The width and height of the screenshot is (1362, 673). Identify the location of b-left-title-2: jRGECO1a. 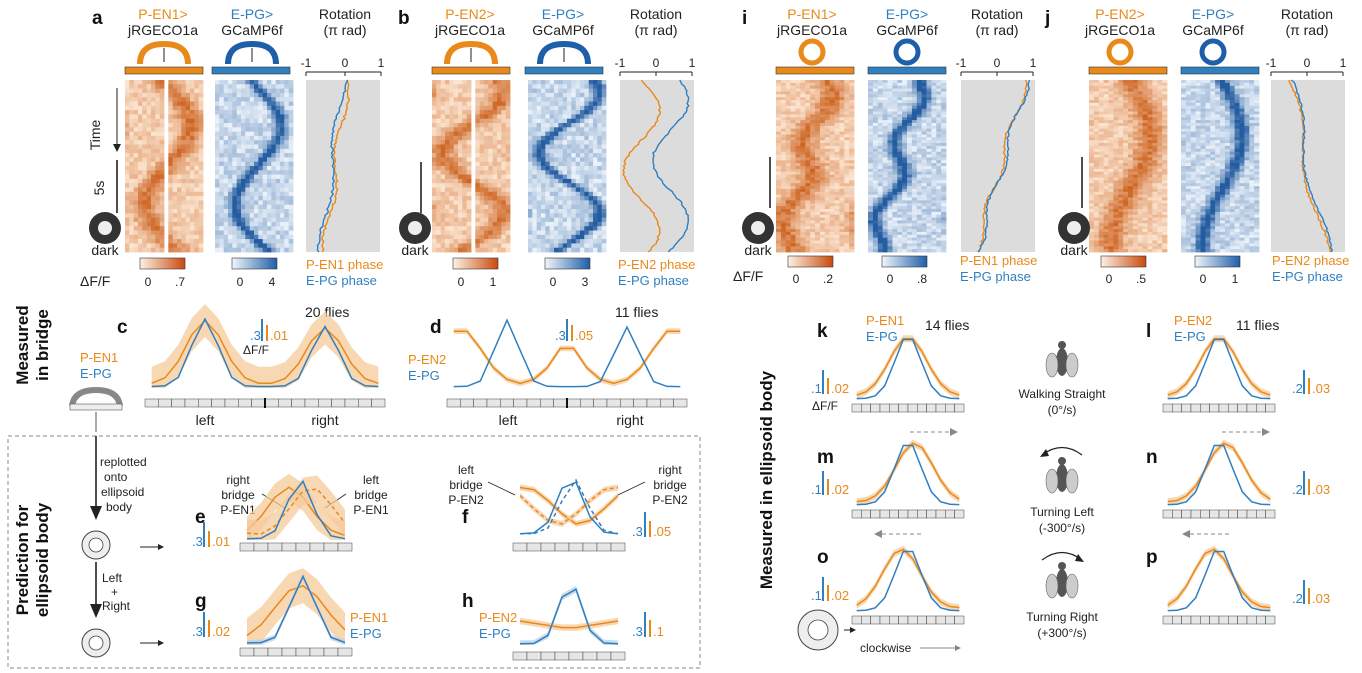
(469, 30).